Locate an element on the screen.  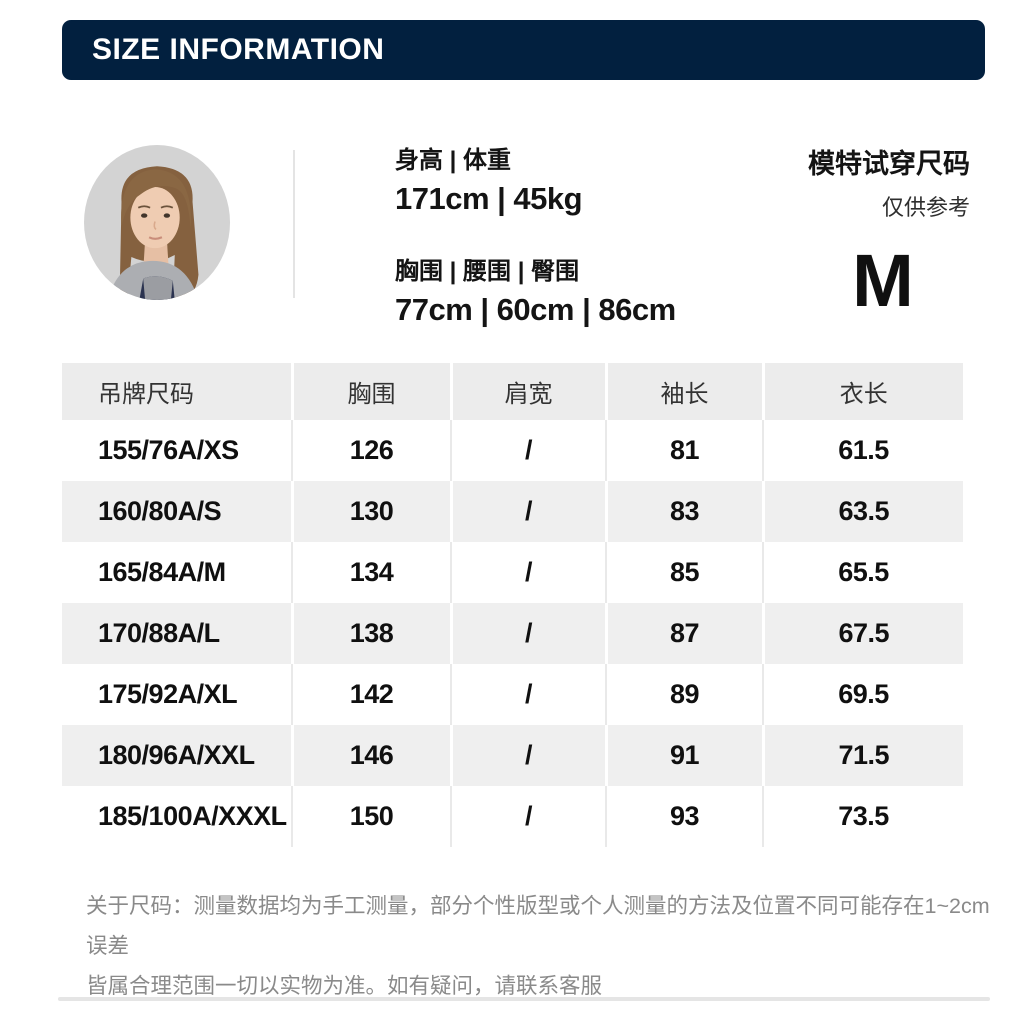
cell-length: 61.5 is located at coordinates (862, 450).